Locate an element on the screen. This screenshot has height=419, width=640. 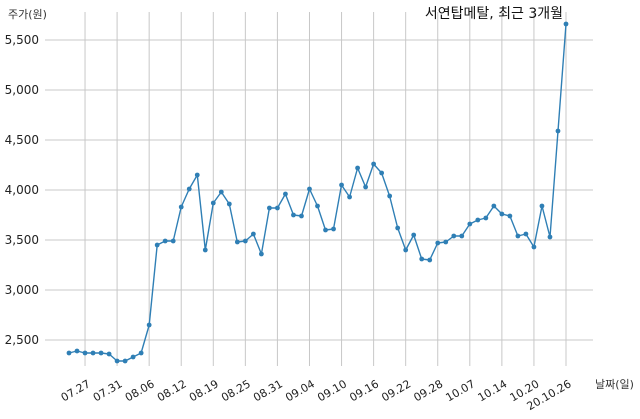
y-tick-label: 3,000 is located at coordinates (22, 290).